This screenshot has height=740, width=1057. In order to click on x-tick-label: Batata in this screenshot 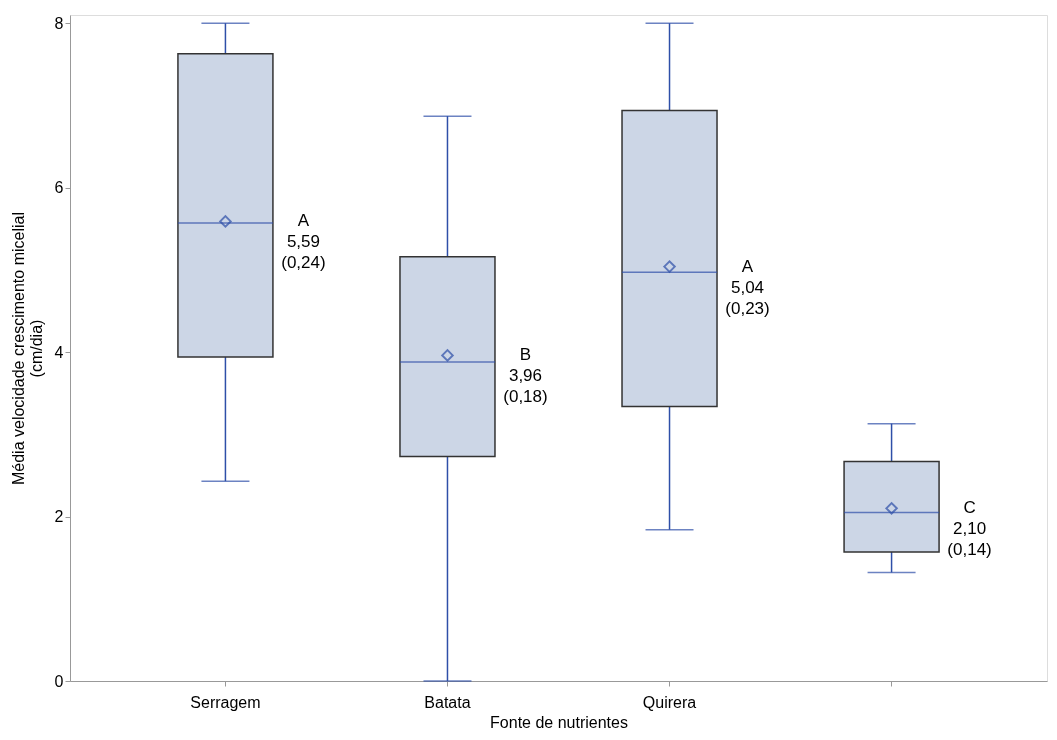, I will do `click(447, 702)`.